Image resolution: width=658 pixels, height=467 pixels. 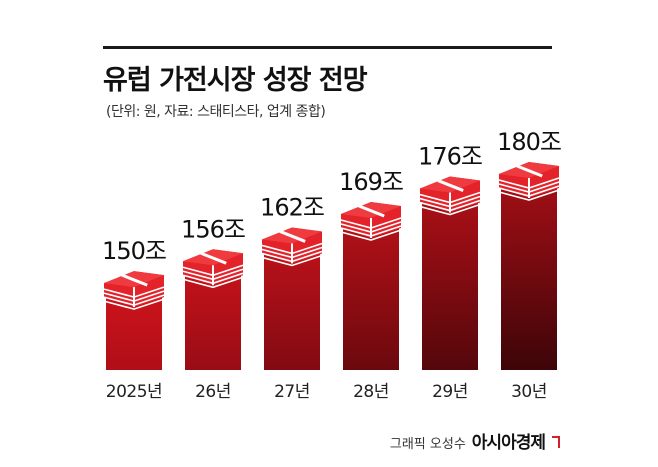 I want to click on chart-title: 유럽 가전시장 성장 전망, so click(x=235, y=80).